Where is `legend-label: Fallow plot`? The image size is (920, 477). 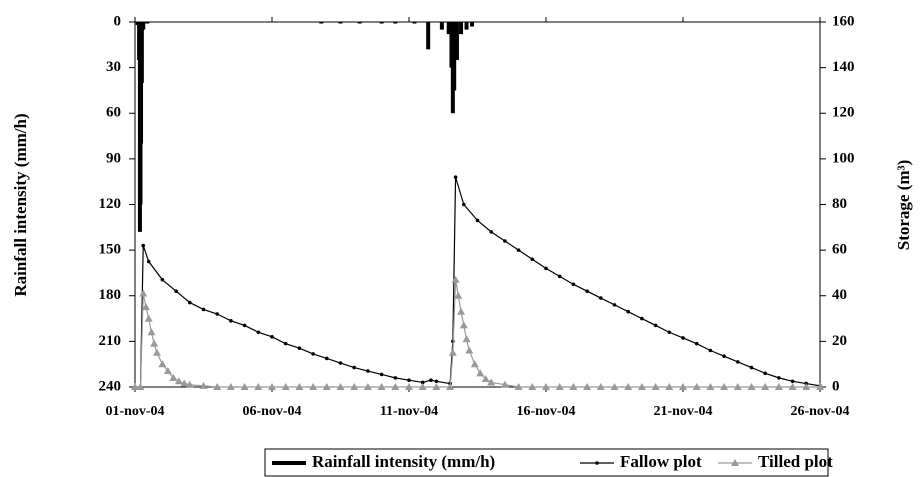
legend-label: Fallow plot is located at coordinates (661, 461).